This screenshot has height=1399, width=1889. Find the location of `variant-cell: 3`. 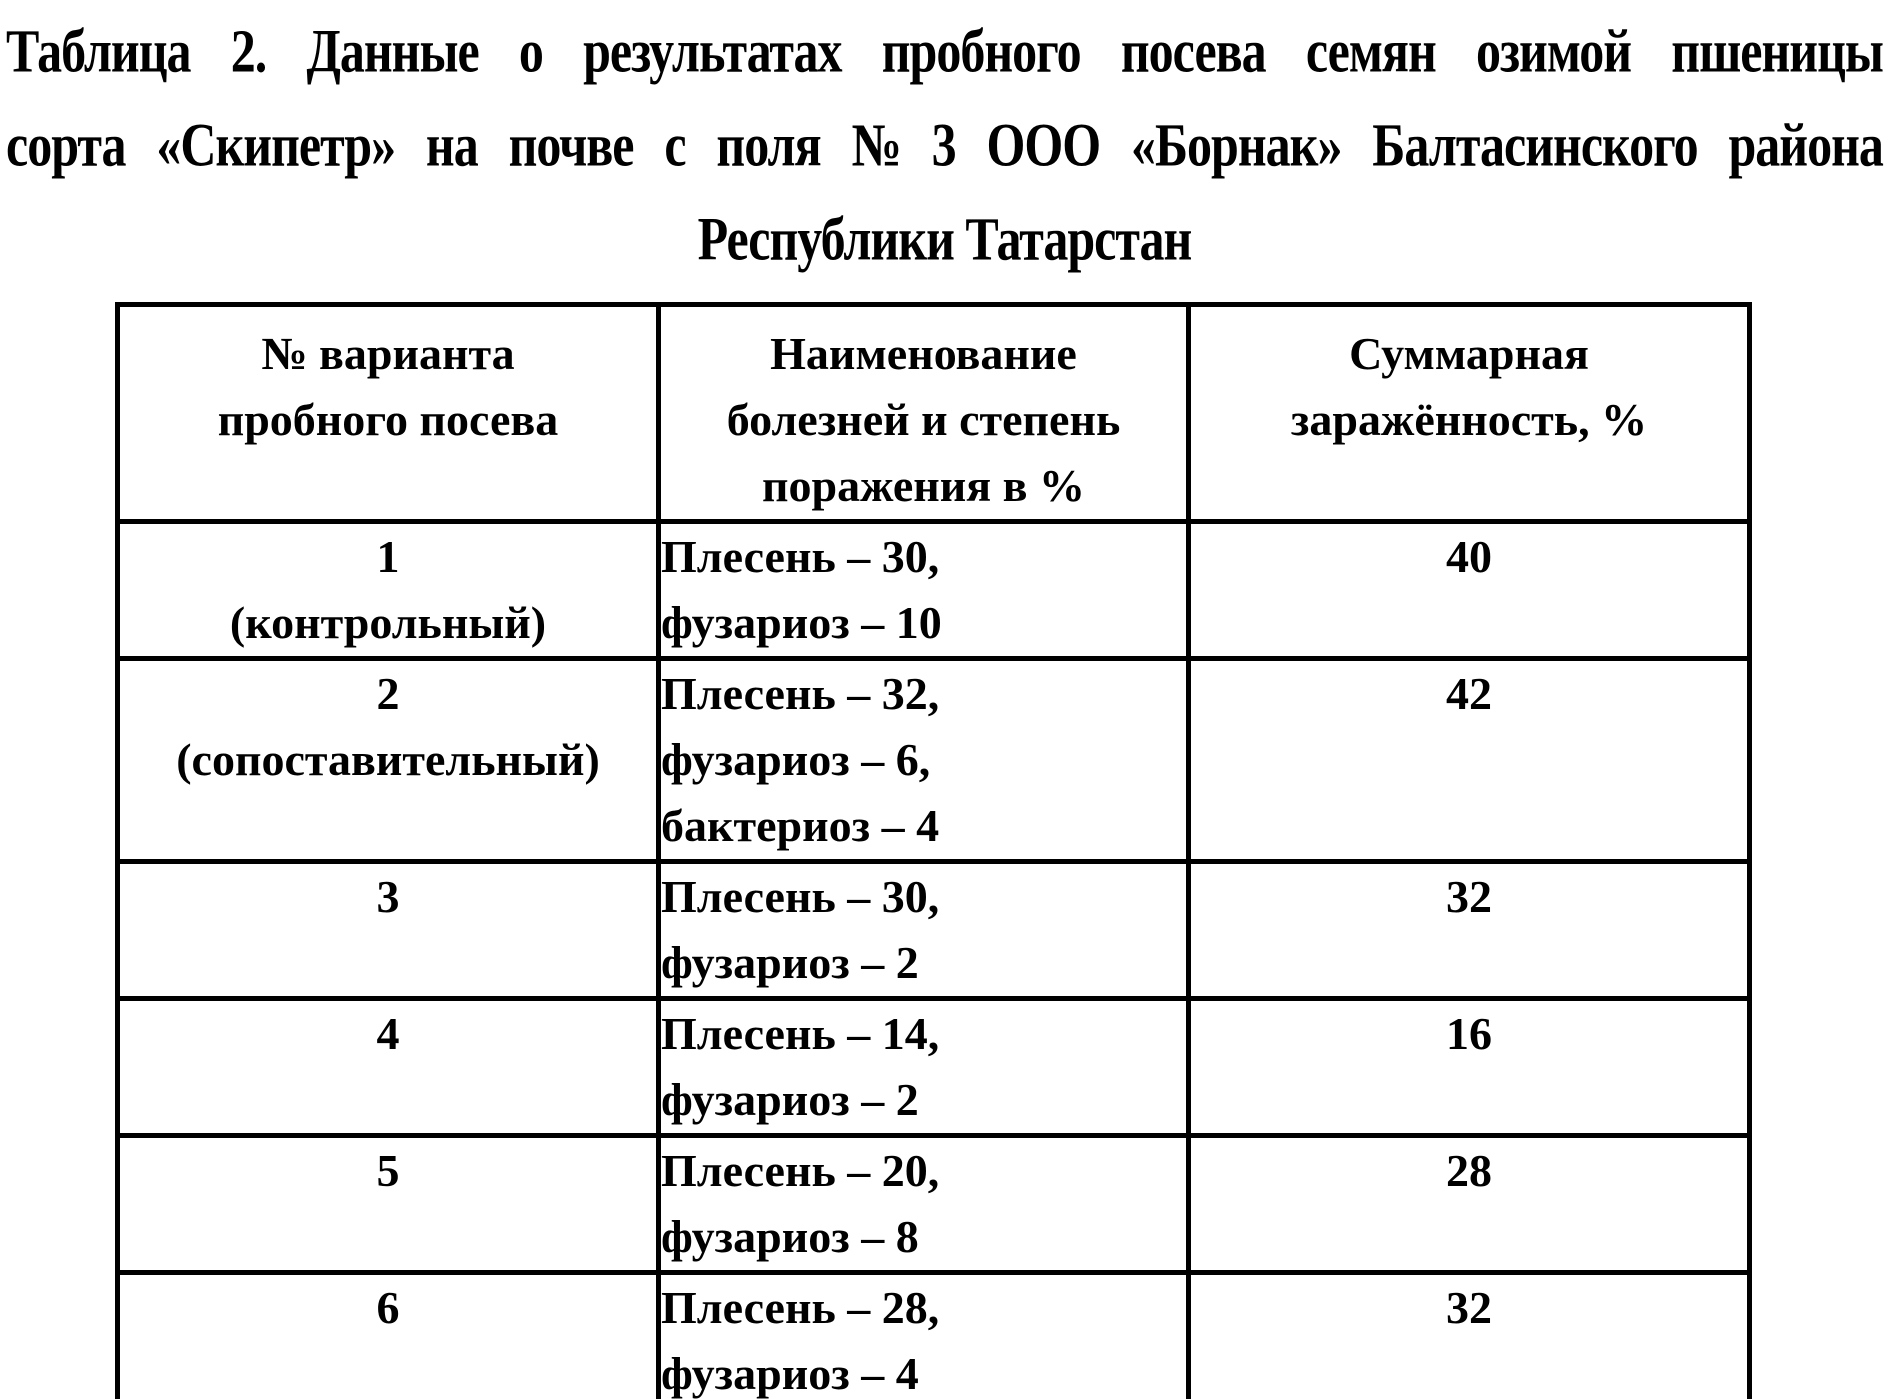

variant-cell: 3 is located at coordinates (388, 930).